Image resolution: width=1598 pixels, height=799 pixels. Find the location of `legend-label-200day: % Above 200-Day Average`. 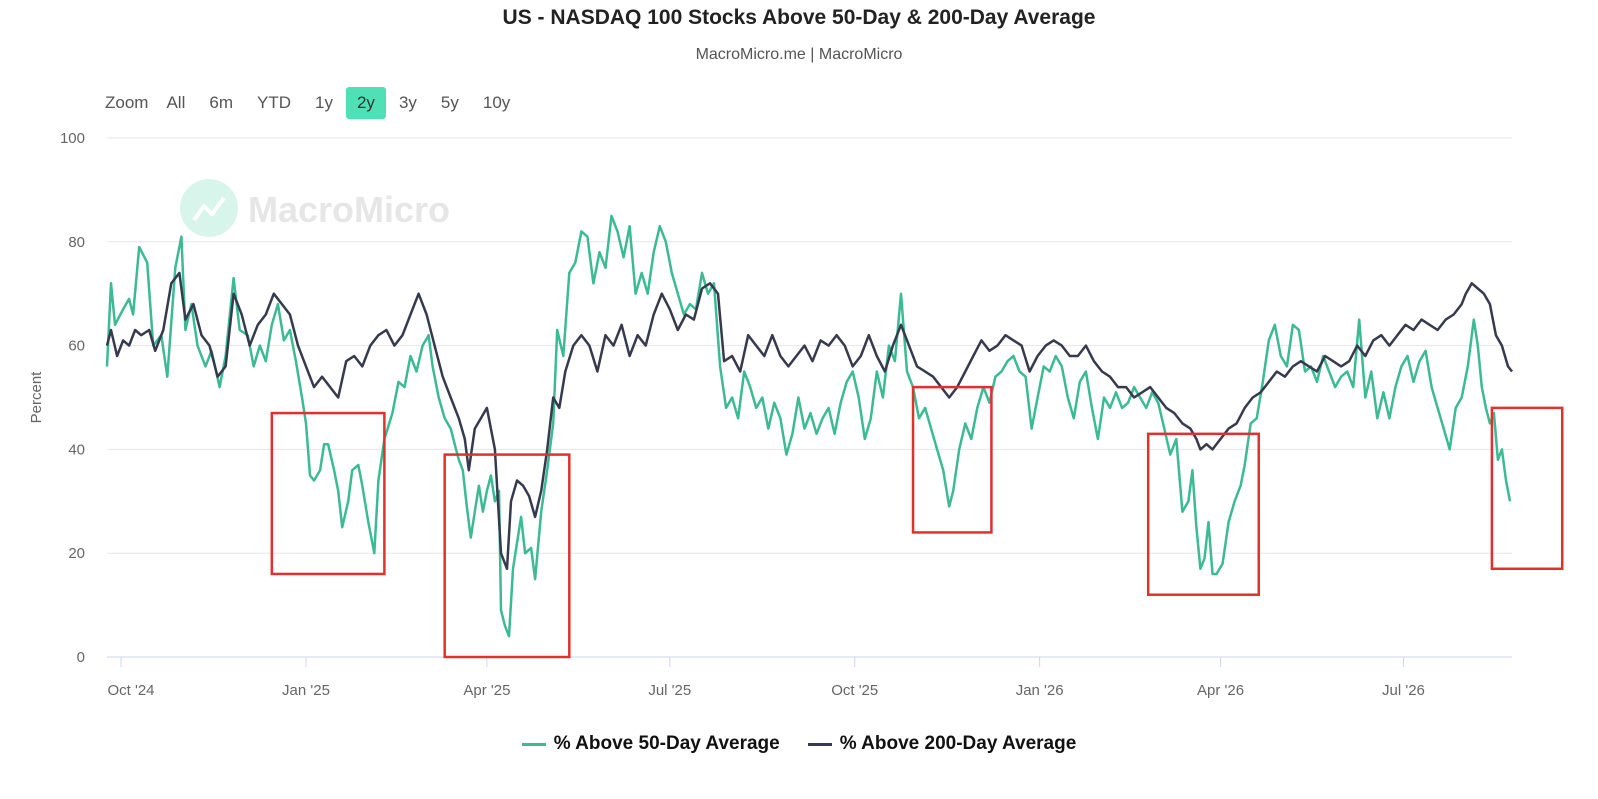

legend-label-200day: % Above 200-Day Average is located at coordinates (958, 743).